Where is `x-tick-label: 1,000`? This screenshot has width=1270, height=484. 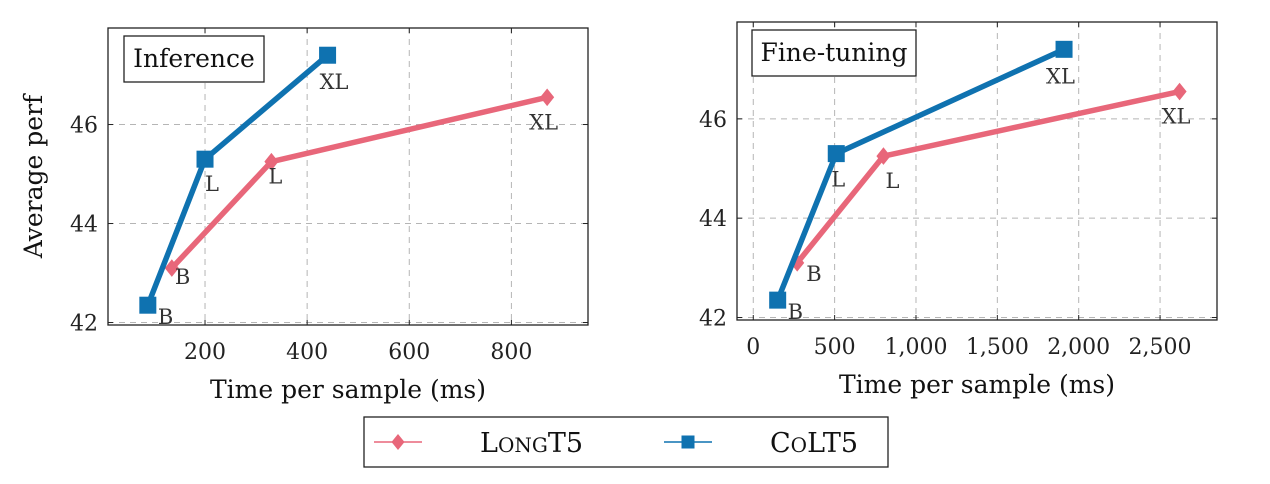 x-tick-label: 1,000 is located at coordinates (915, 347).